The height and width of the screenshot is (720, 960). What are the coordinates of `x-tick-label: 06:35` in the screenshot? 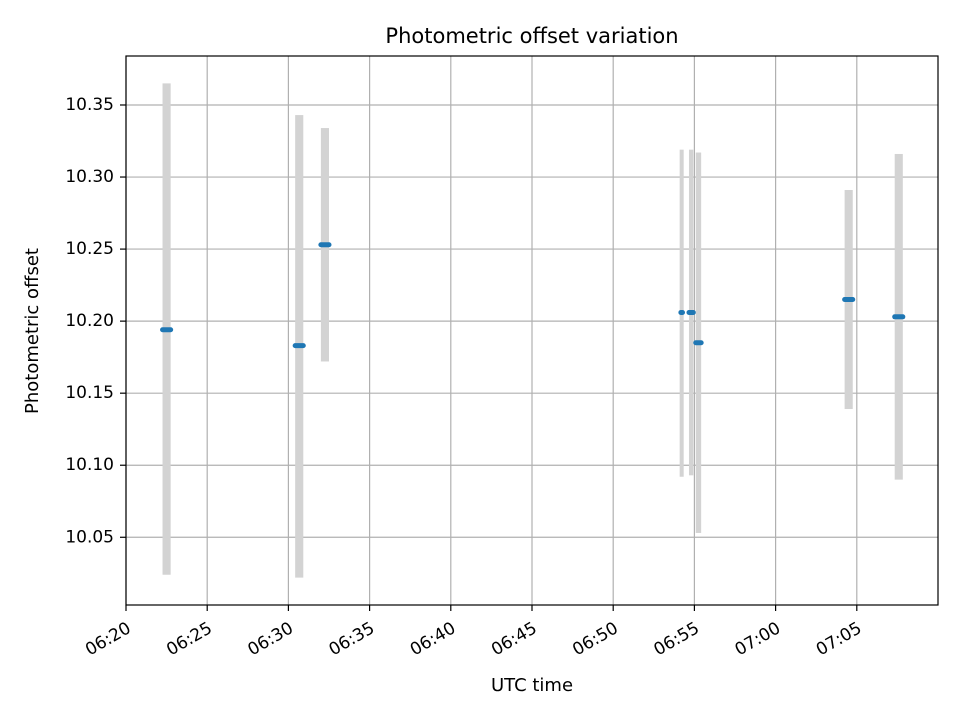 It's located at (352, 639).